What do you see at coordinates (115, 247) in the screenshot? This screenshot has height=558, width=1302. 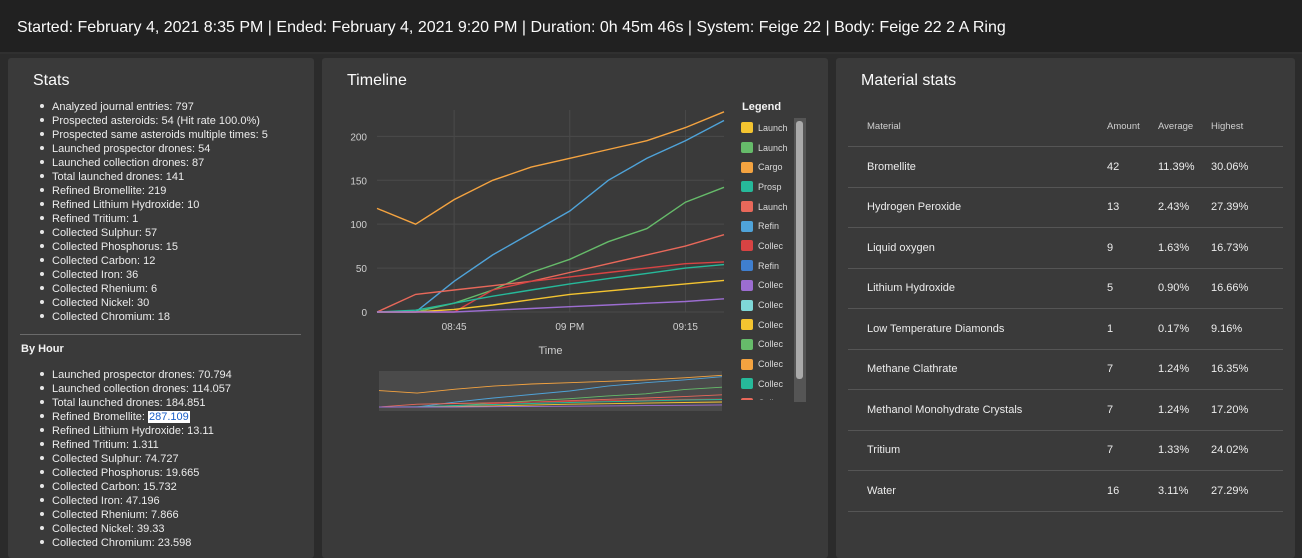 I see `stat-item-text: Collected Phosphorus: 15` at bounding box center [115, 247].